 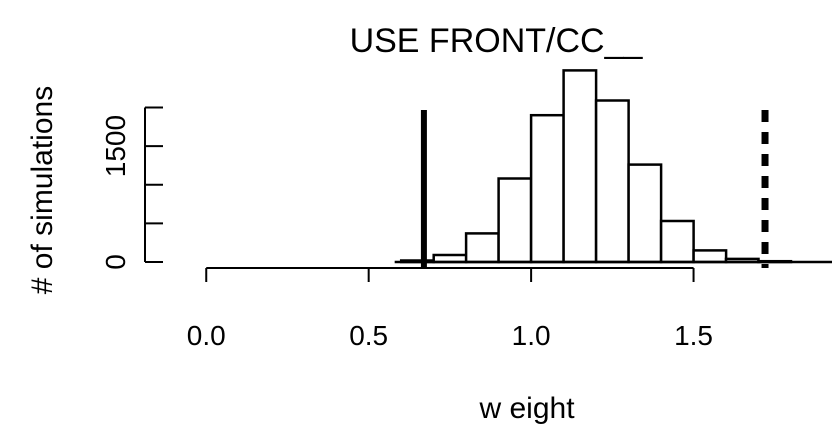 What do you see at coordinates (42, 190) in the screenshot?
I see `y-axis-label: # of simulations` at bounding box center [42, 190].